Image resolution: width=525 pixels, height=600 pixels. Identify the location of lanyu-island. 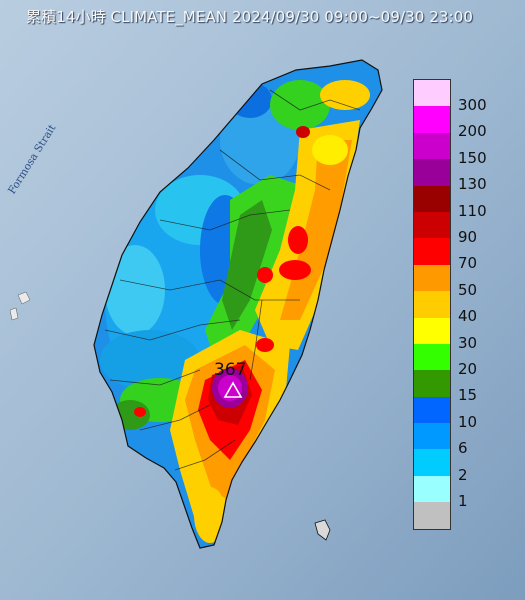
(322, 530).